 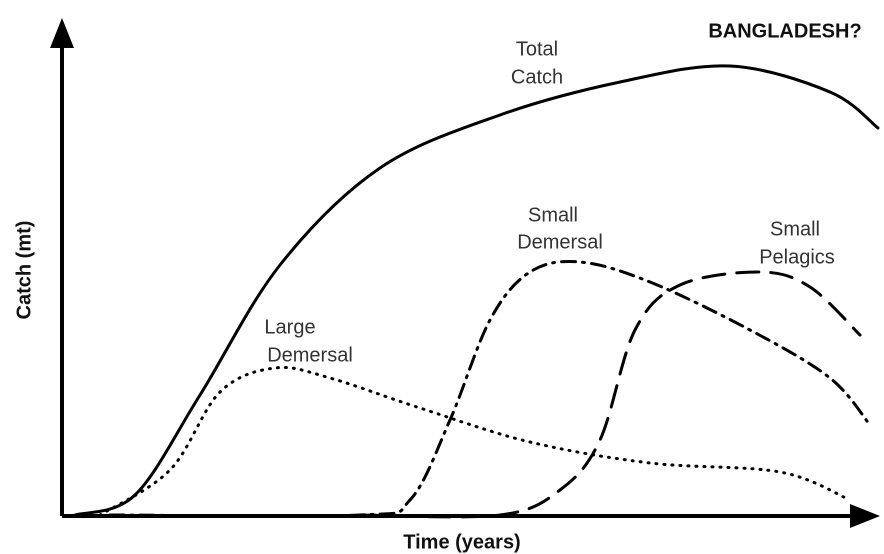 What do you see at coordinates (289, 327) in the screenshot?
I see `curve-label: Large` at bounding box center [289, 327].